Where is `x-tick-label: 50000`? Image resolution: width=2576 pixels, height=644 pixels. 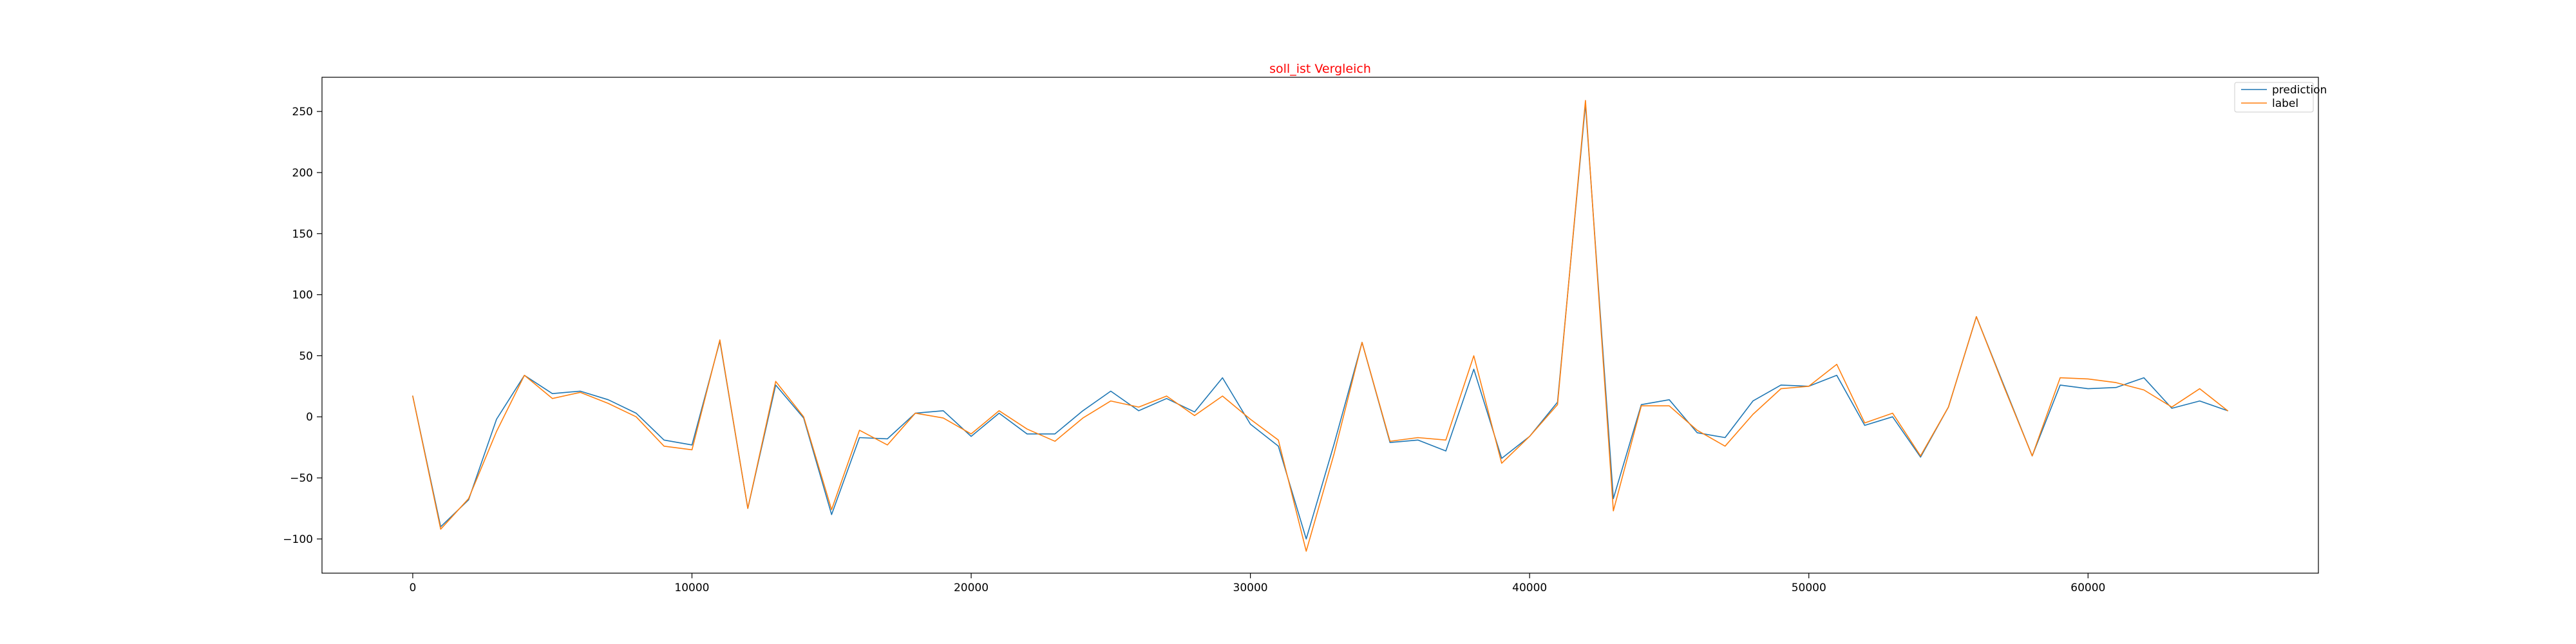
x-tick-label: 50000 is located at coordinates (1809, 588).